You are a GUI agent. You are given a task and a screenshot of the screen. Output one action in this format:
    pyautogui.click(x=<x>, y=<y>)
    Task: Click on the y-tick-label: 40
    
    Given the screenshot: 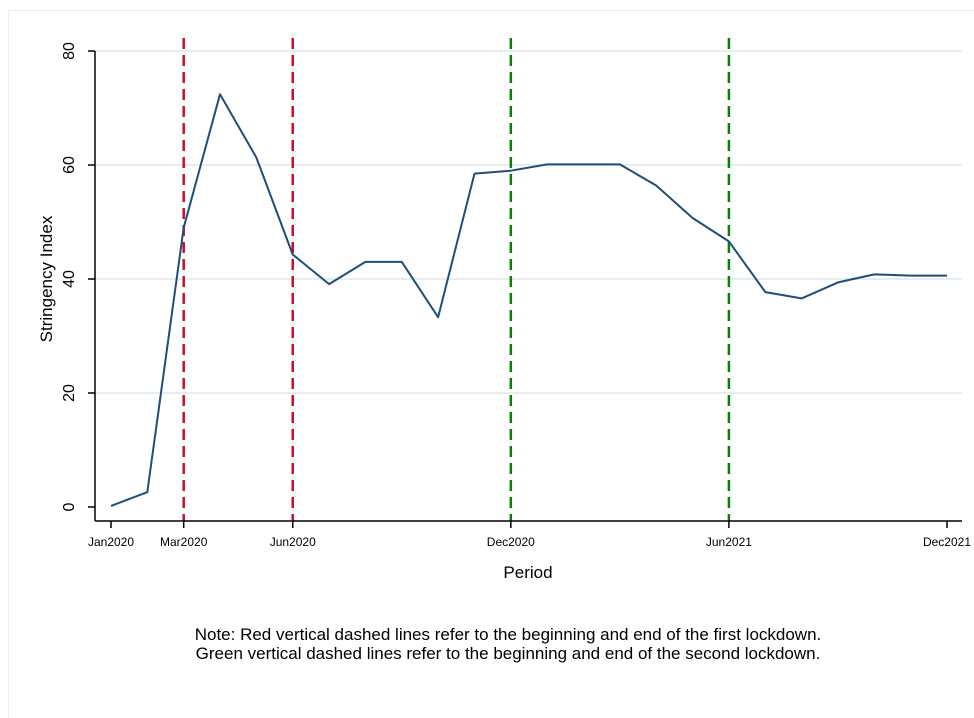 What is the action you would take?
    pyautogui.click(x=69, y=279)
    